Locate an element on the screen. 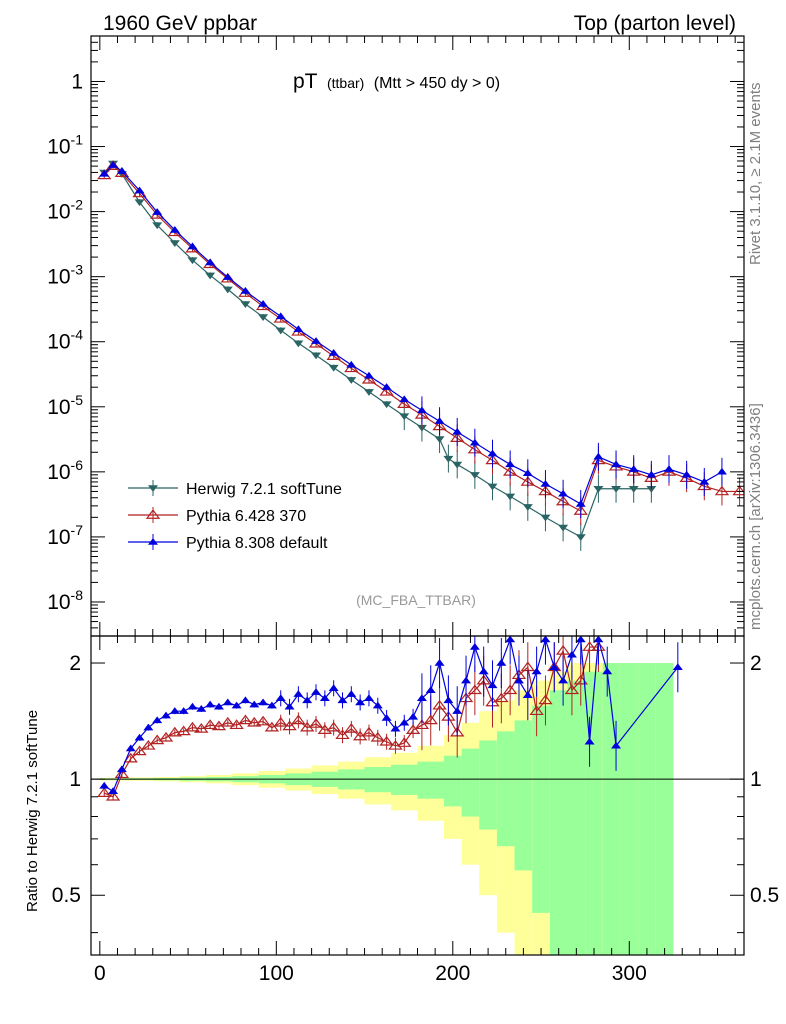 Image resolution: width=786 pixels, height=1024 pixels. y-tick-label: 10⁻³ is located at coordinates (65, 275).